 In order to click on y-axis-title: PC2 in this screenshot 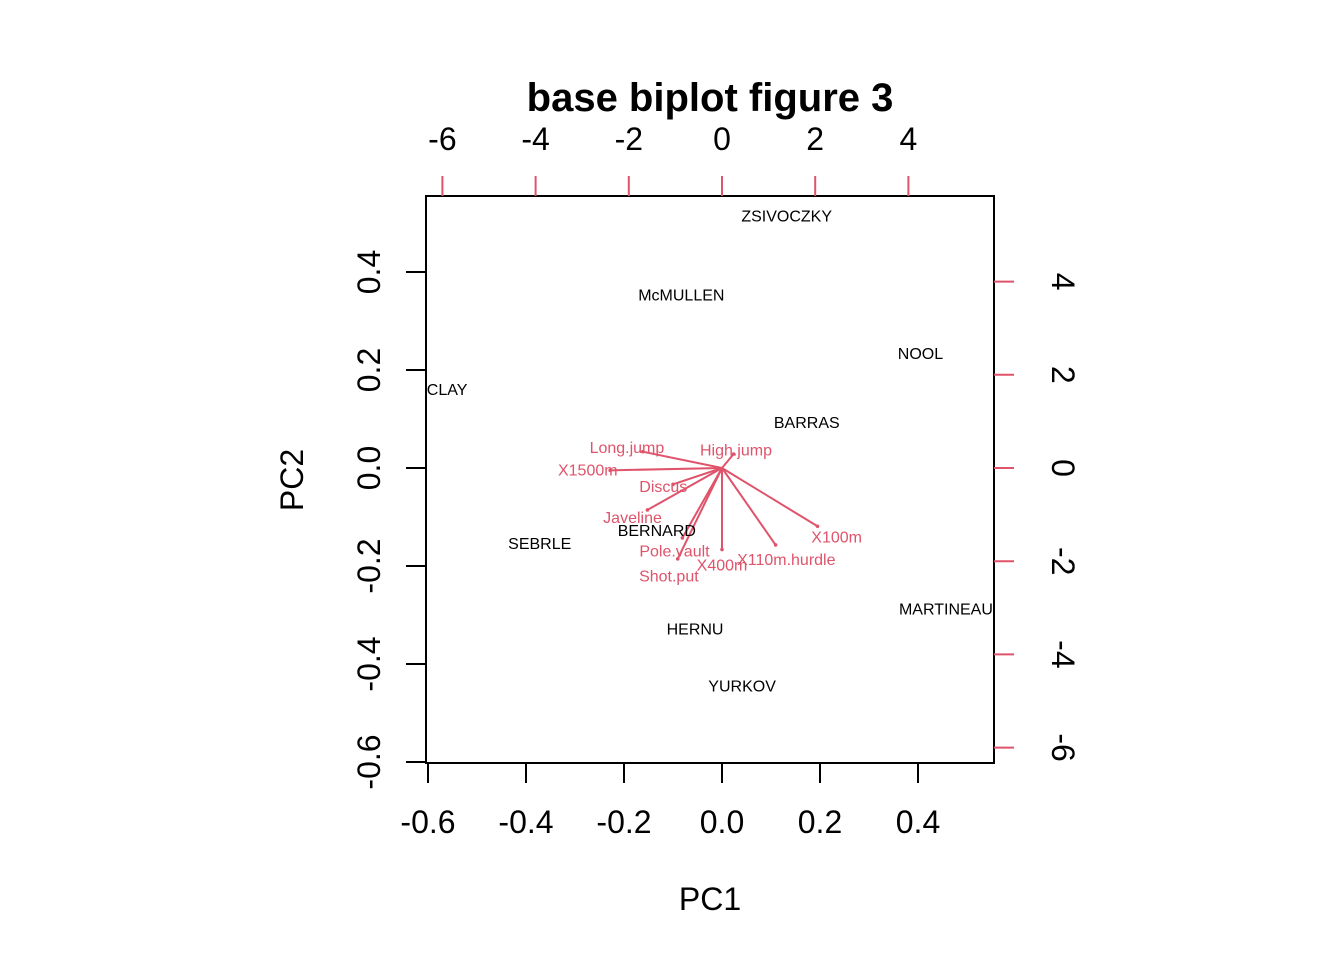, I will do `click(292, 480)`.